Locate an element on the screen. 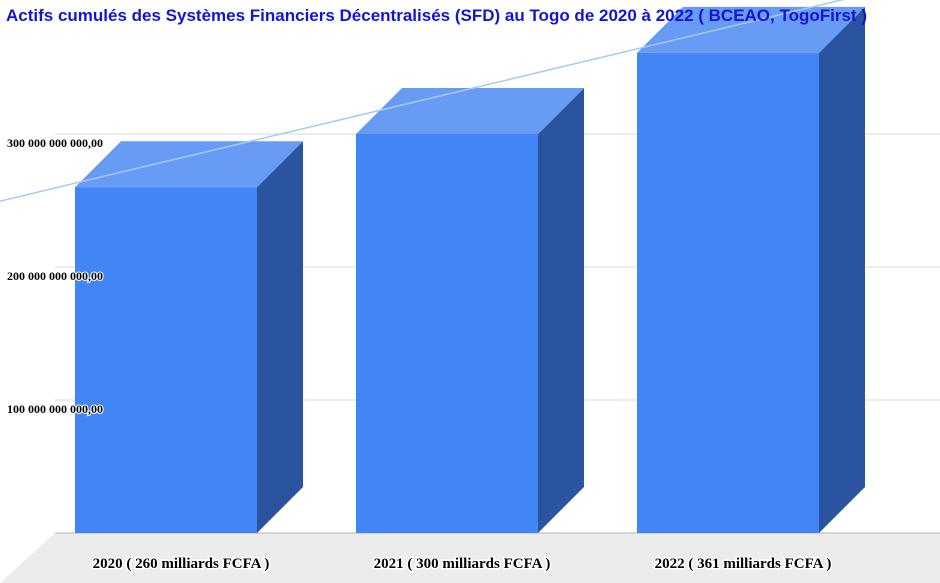  x-category-label: 2020 ( 260 milliards FCFA ) is located at coordinates (181, 564).